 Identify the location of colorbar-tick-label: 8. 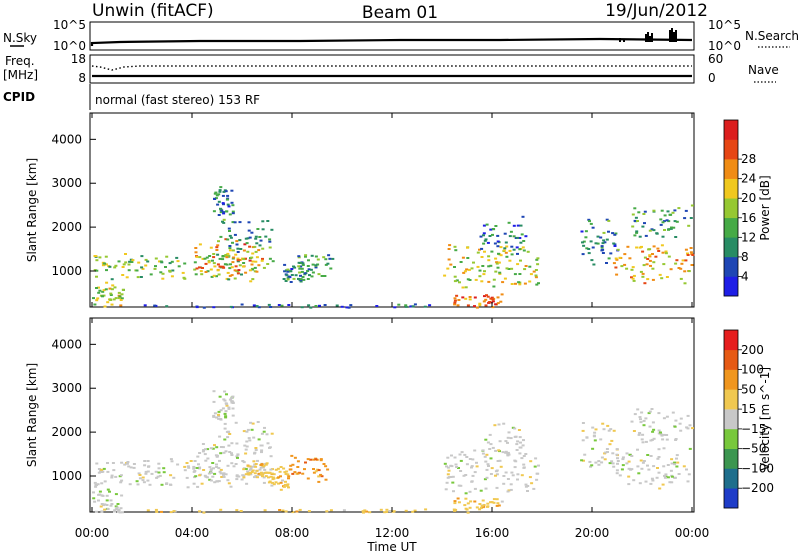
(745, 257).